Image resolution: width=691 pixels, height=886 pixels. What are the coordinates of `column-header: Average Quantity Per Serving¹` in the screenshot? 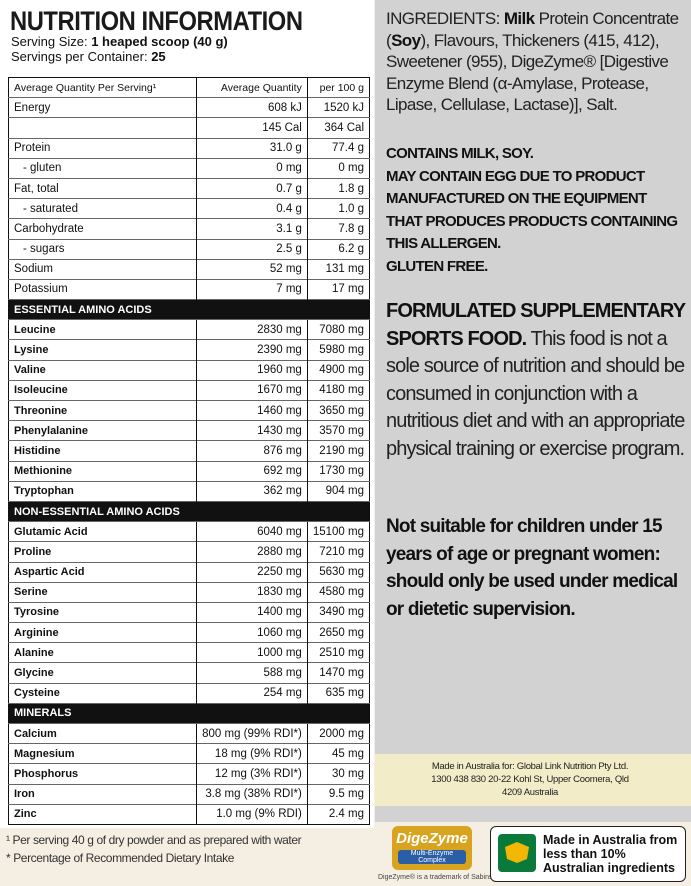 It's located at (85, 87).